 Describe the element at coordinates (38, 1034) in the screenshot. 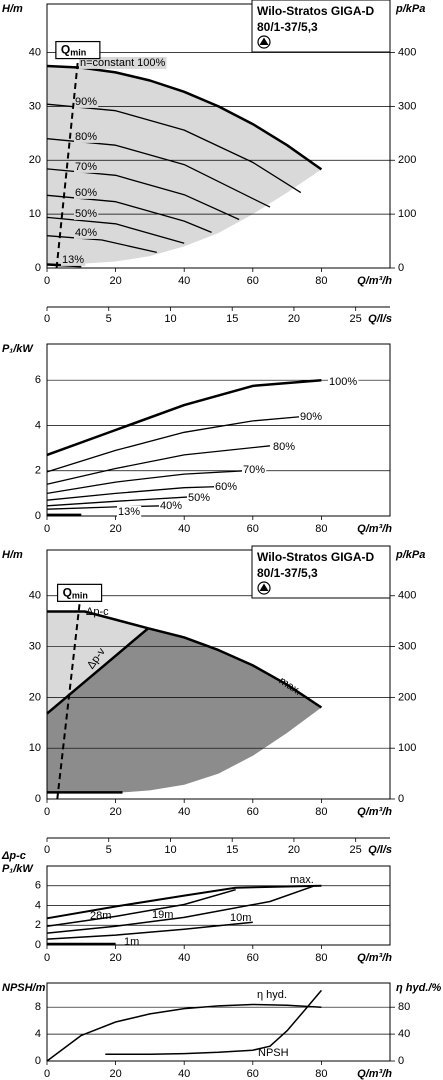

I see `y-tick-label: 4` at that location.